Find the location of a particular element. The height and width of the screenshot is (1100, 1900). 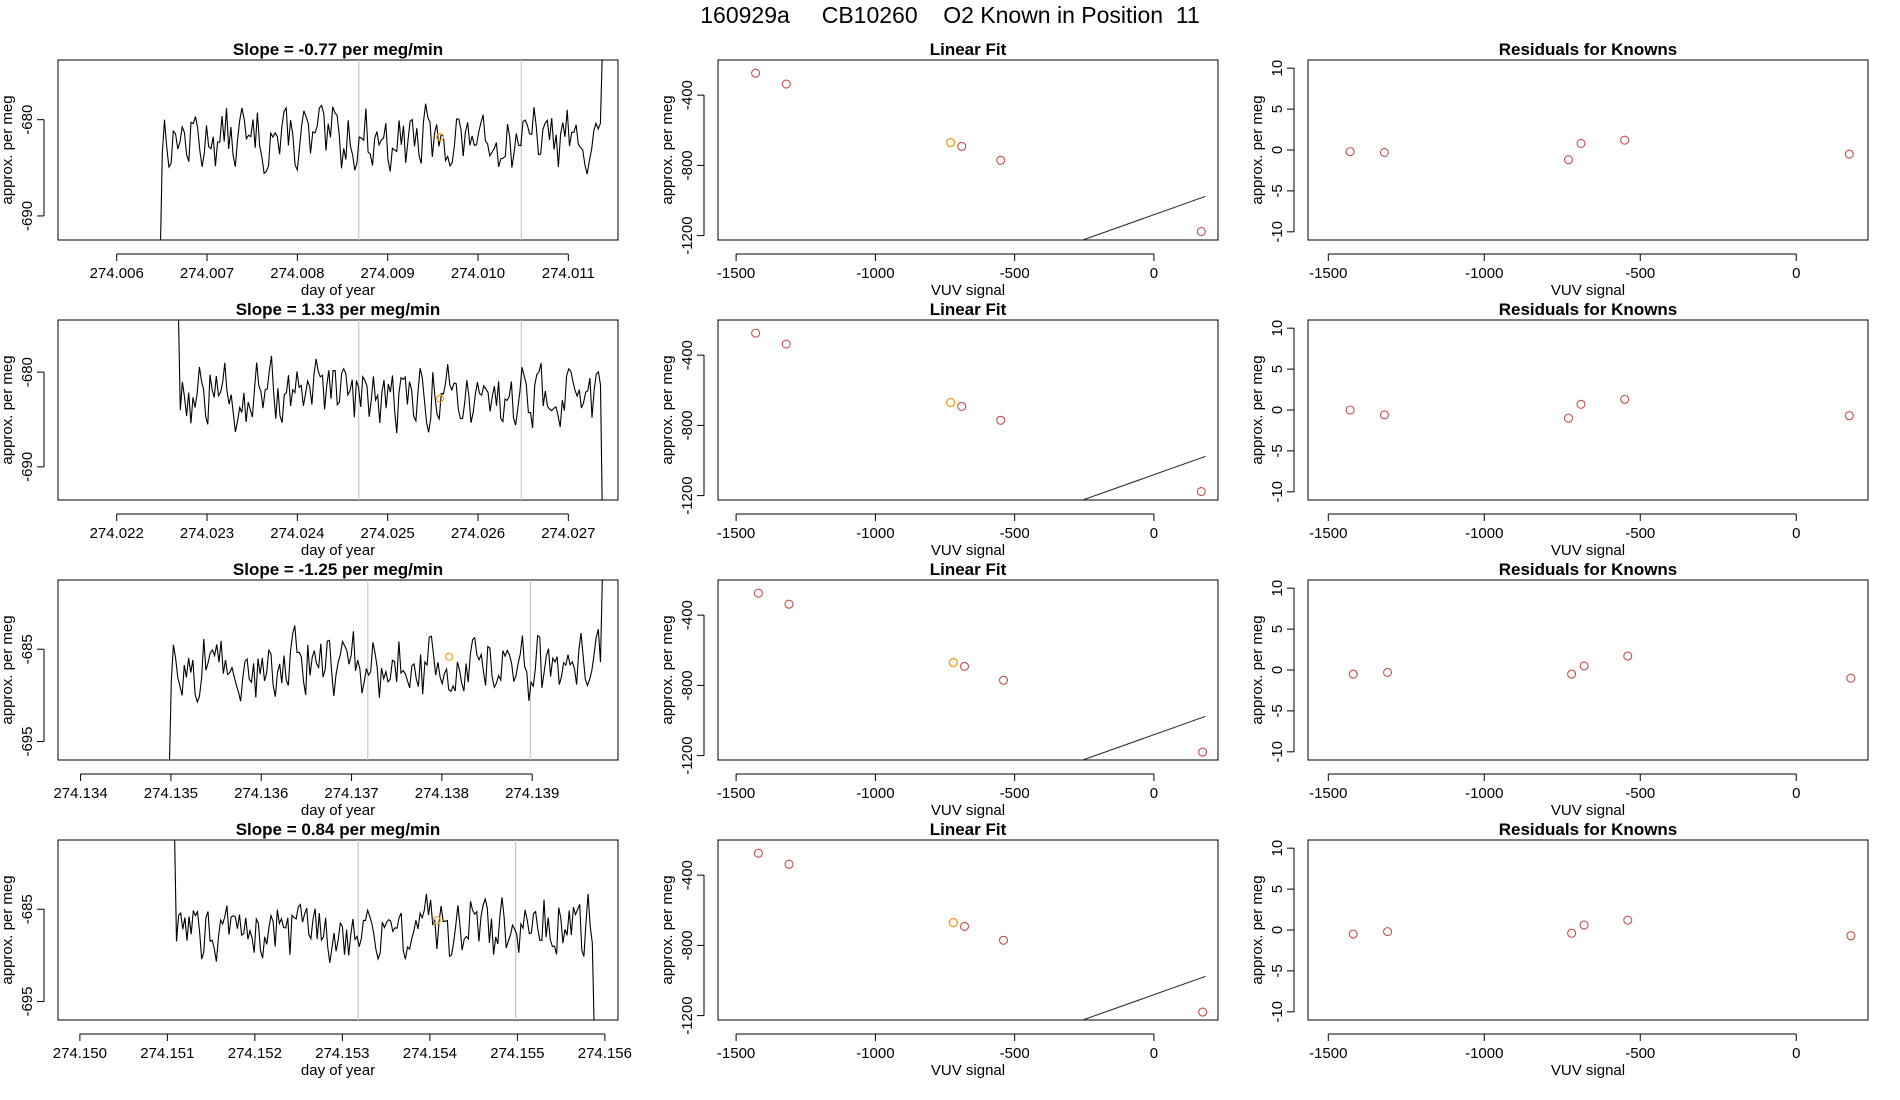

x-tick-label: 274.027 is located at coordinates (568, 533).